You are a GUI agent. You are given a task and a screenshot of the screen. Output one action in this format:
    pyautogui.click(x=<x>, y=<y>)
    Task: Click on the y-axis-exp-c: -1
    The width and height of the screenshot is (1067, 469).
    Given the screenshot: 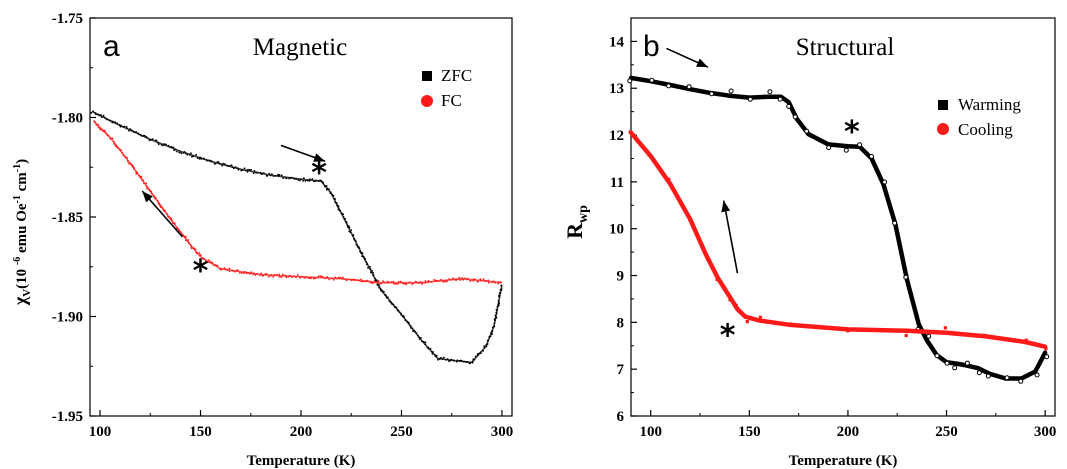 What is the action you would take?
    pyautogui.click(x=17, y=168)
    